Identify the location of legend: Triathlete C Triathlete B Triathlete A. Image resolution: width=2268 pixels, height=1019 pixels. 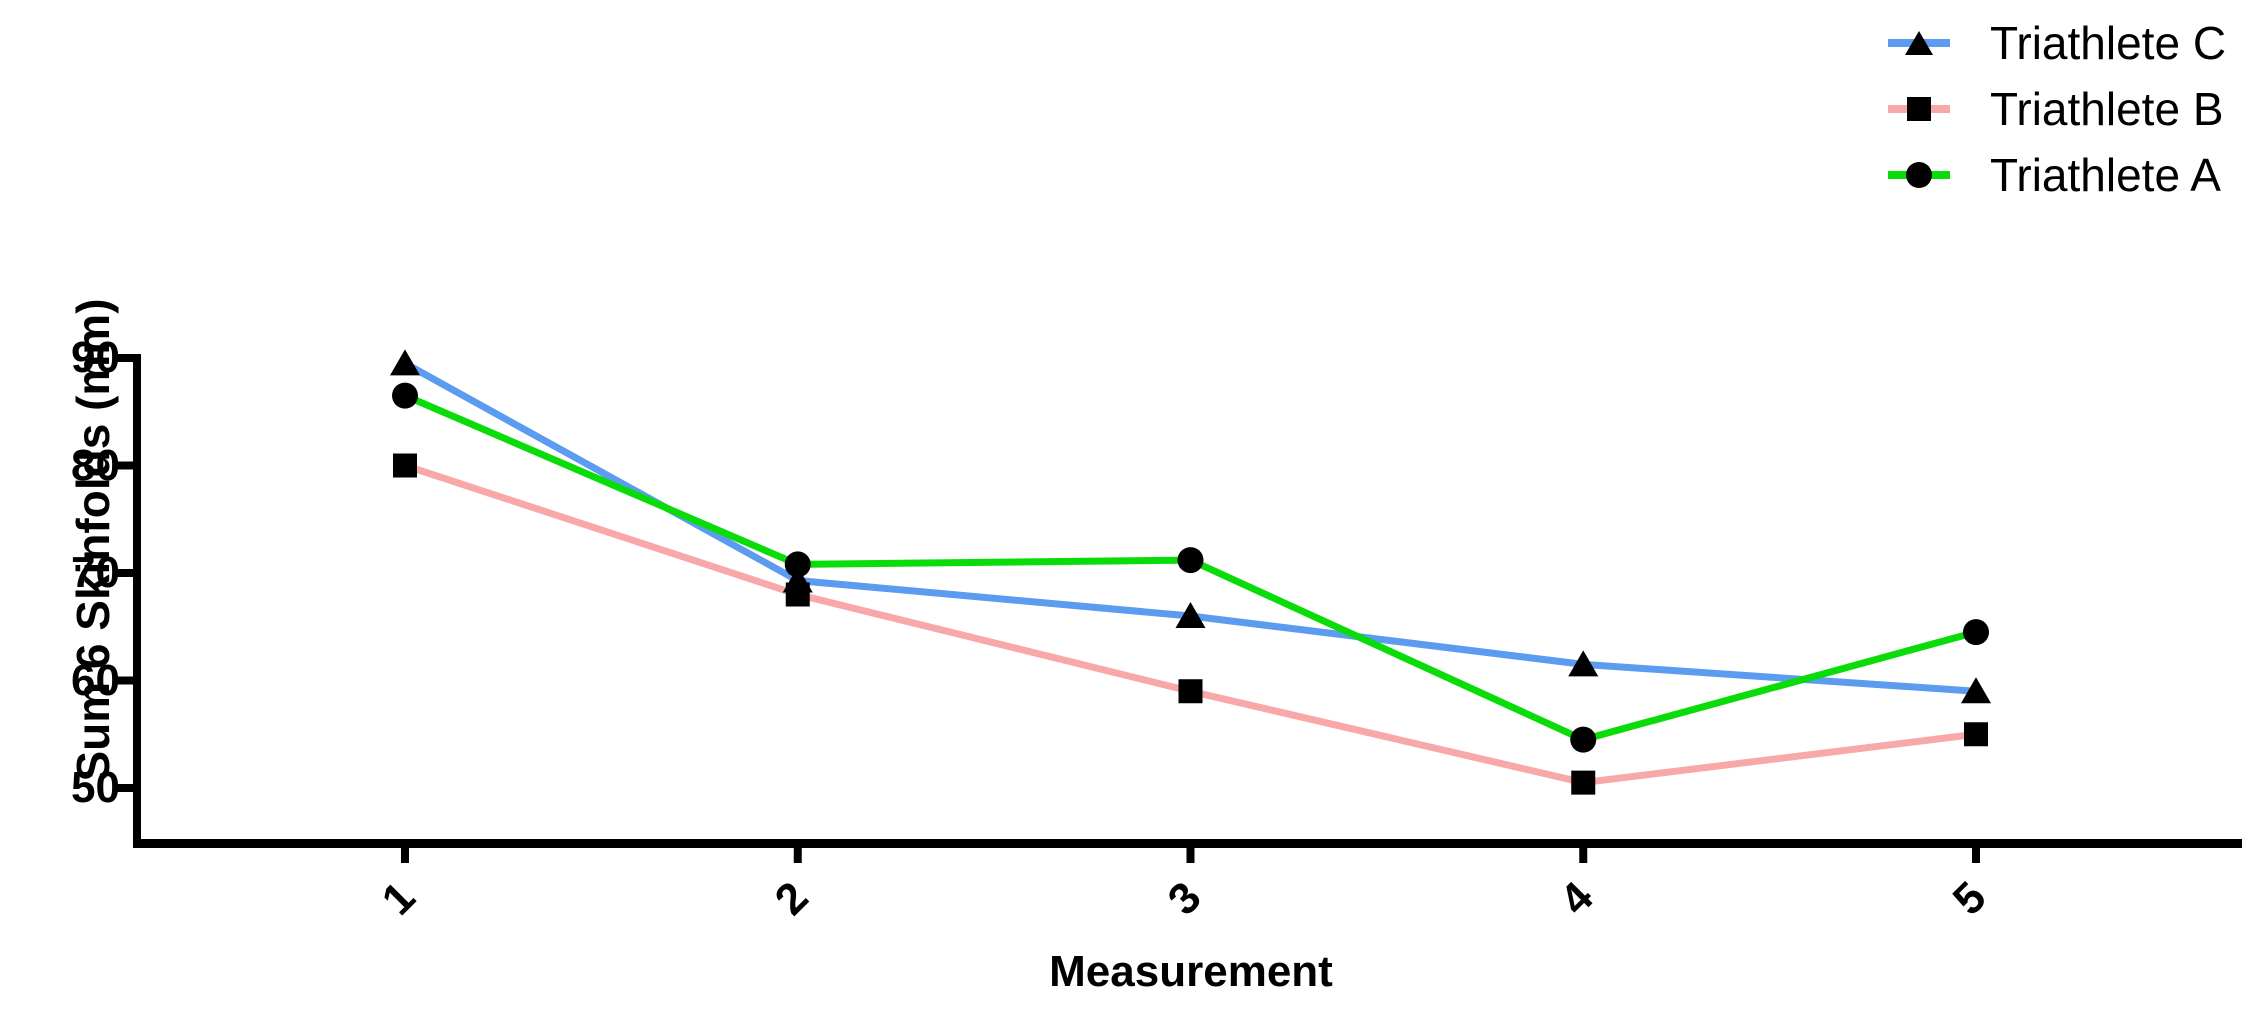
(2057, 119).